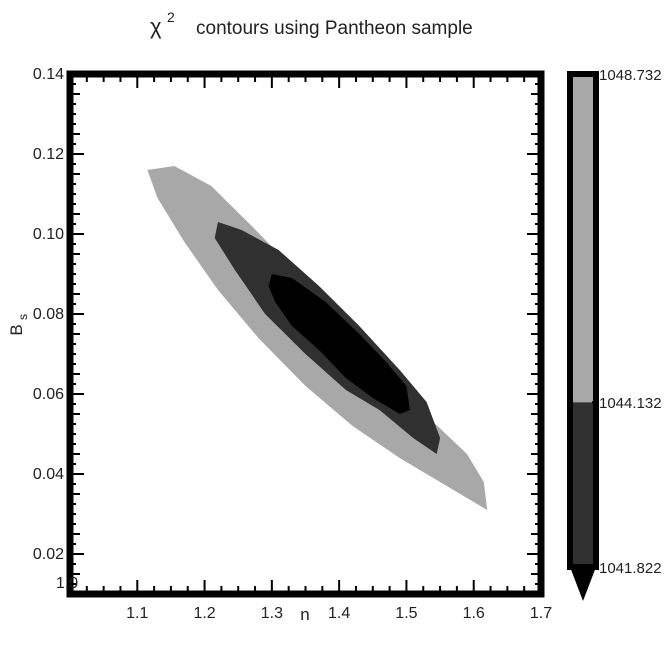 The image size is (665, 658). I want to click on colorbar-tick-label: 1044.132, so click(630, 403).